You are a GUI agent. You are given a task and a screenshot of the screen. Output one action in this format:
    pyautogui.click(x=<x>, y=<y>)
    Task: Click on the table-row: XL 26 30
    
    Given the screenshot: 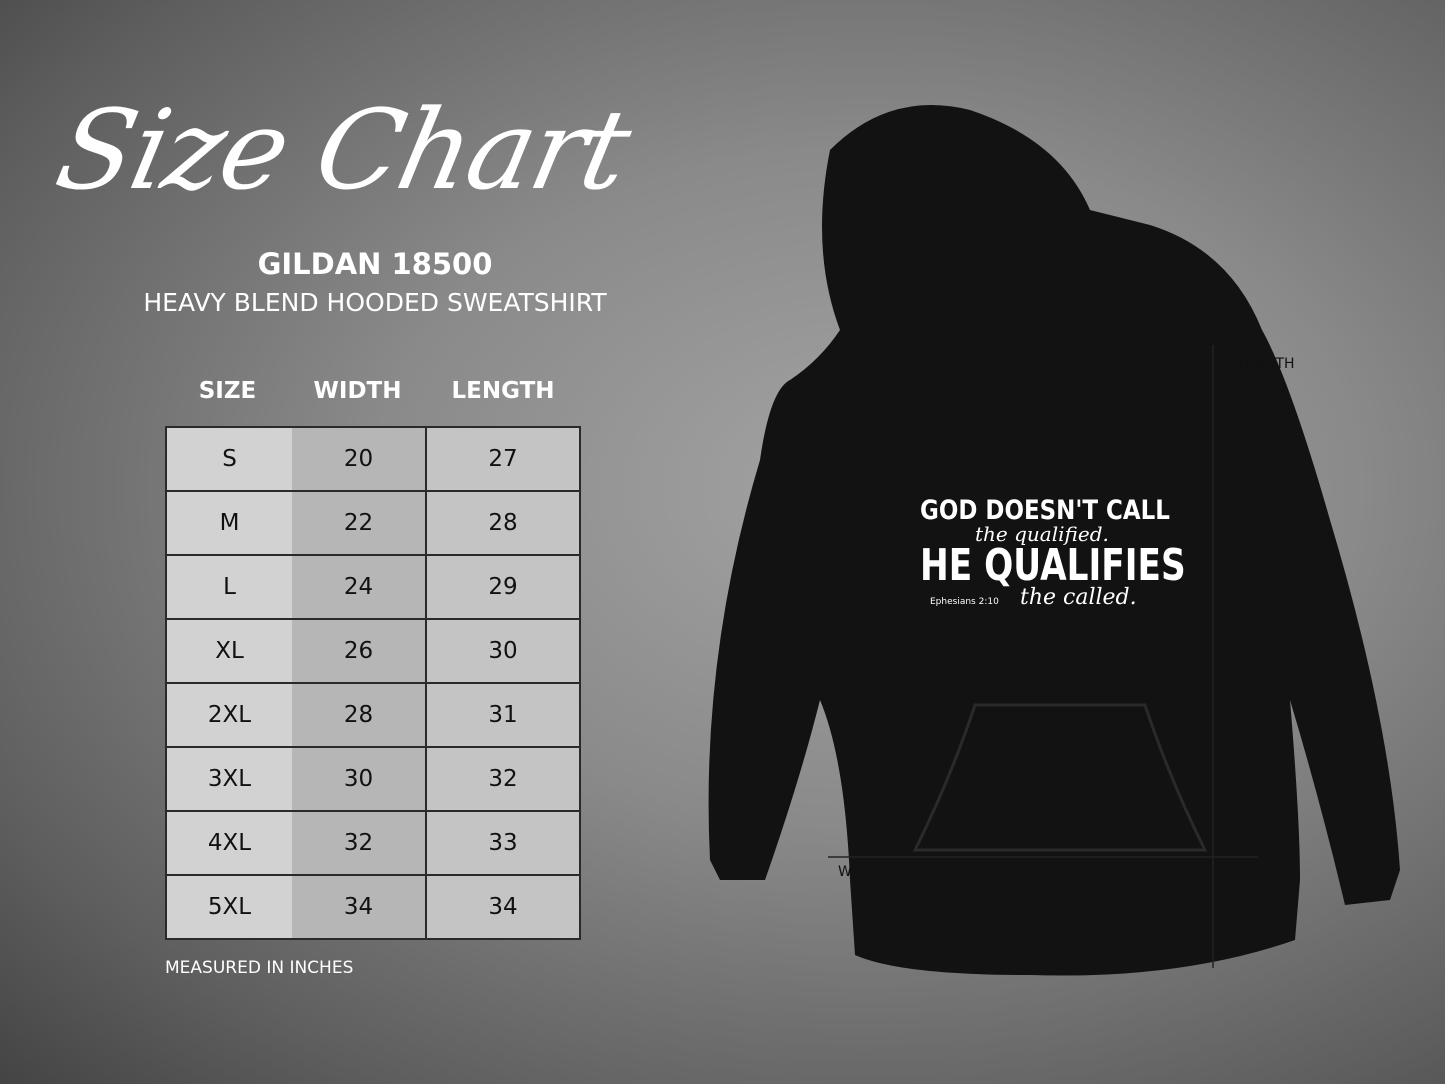 What is the action you would take?
    pyautogui.click(x=373, y=651)
    